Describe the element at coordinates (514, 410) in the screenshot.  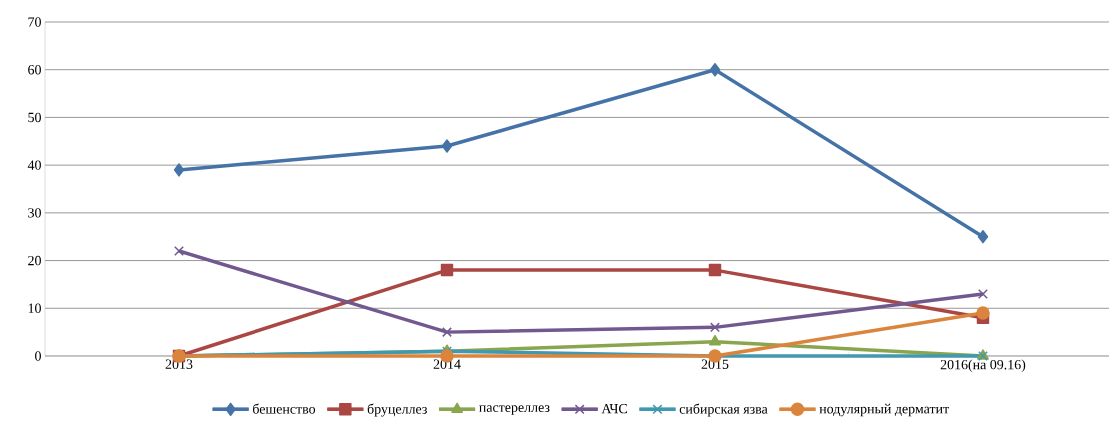
I see `legend-label: пастереллез` at that location.